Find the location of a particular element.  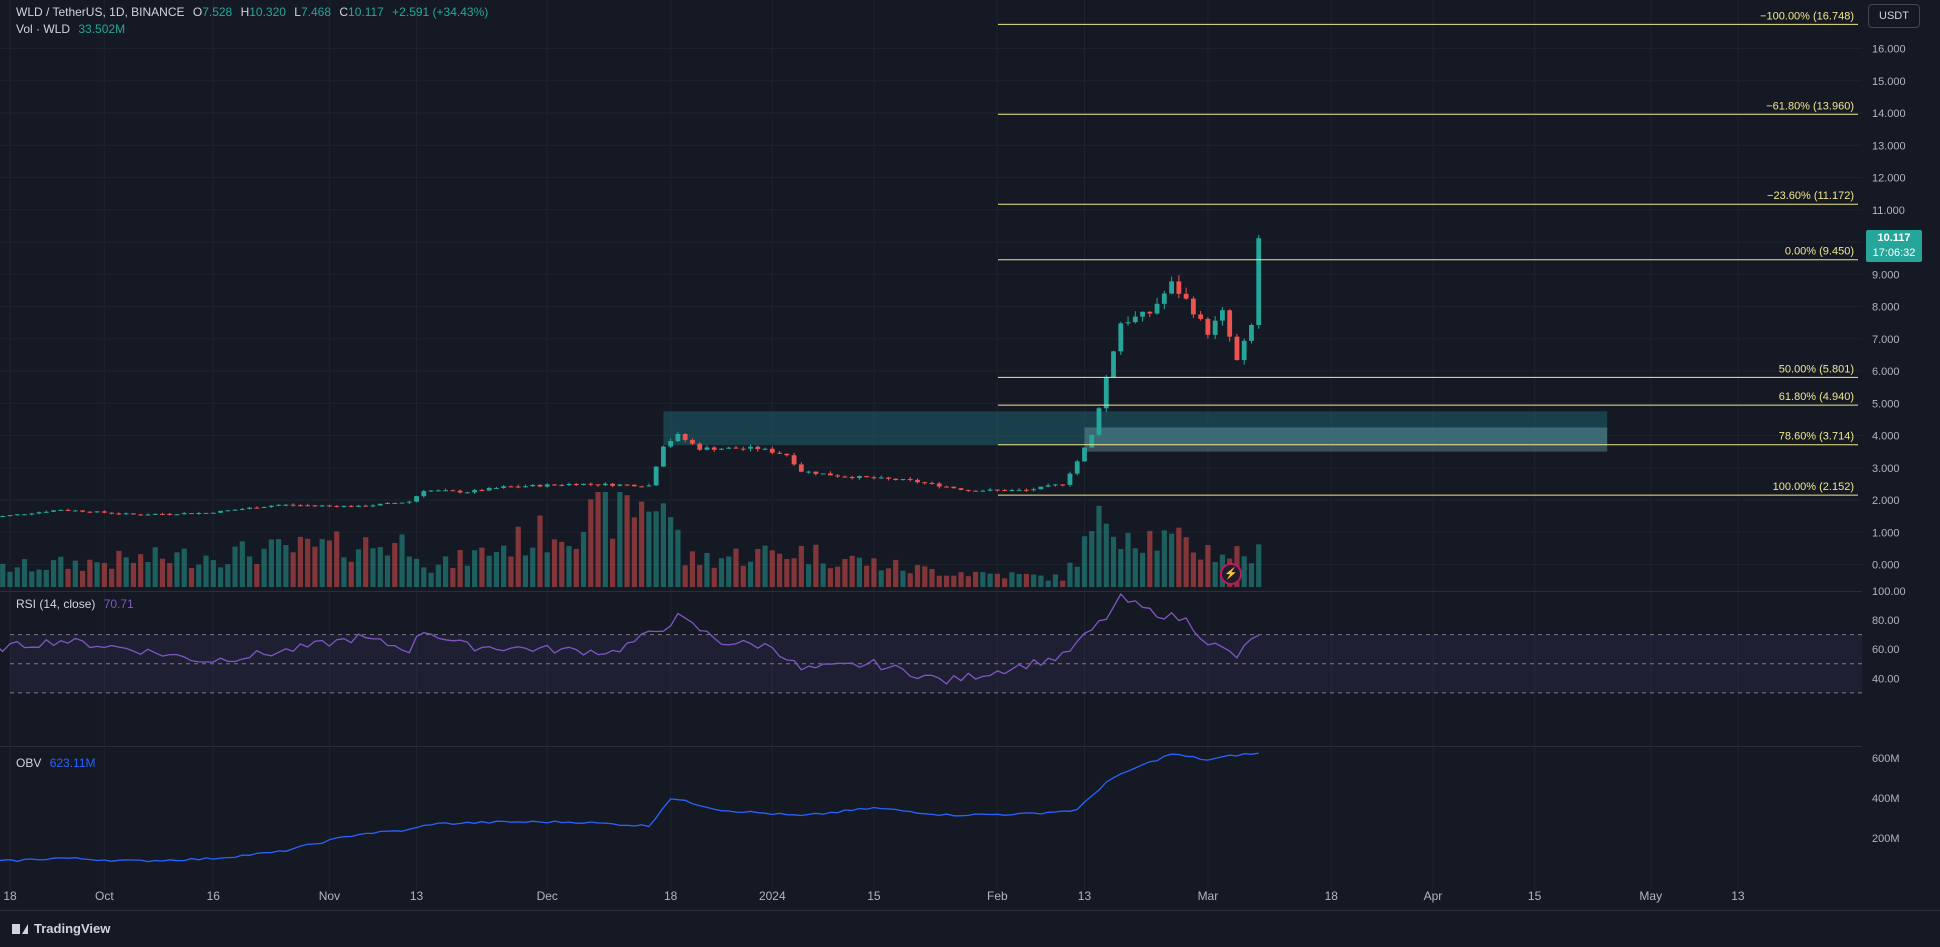

pane-separator-rsi is located at coordinates (931, 591).